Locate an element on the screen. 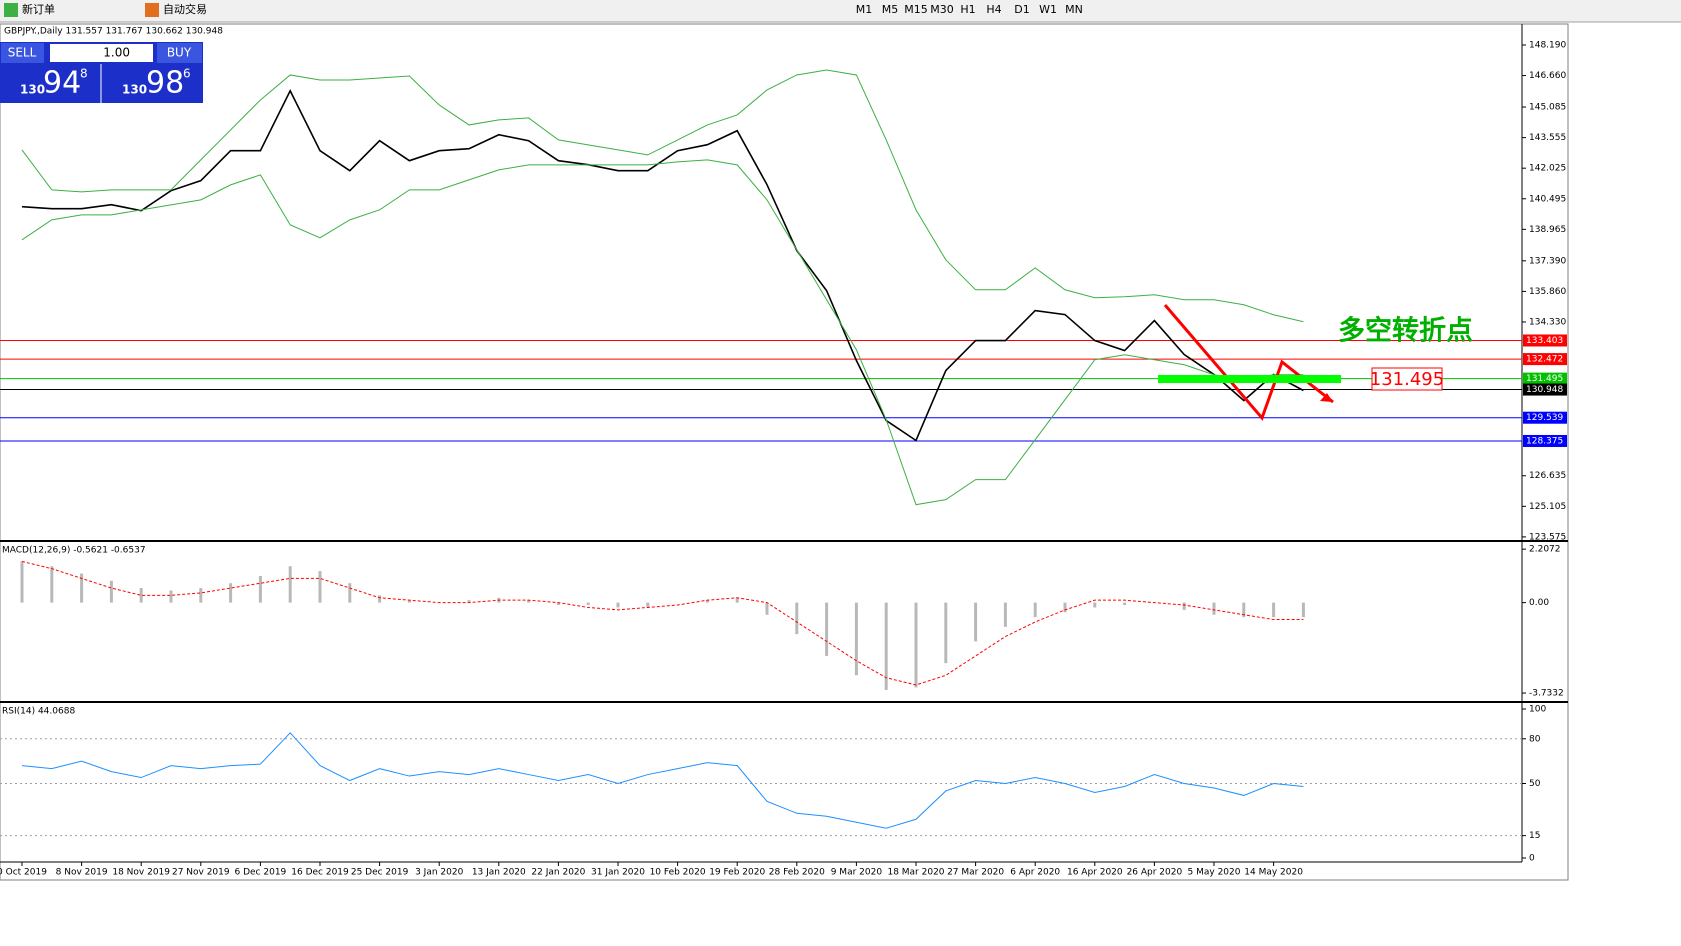 This screenshot has width=1681, height=946. bid-small: 8 is located at coordinates (84, 74).